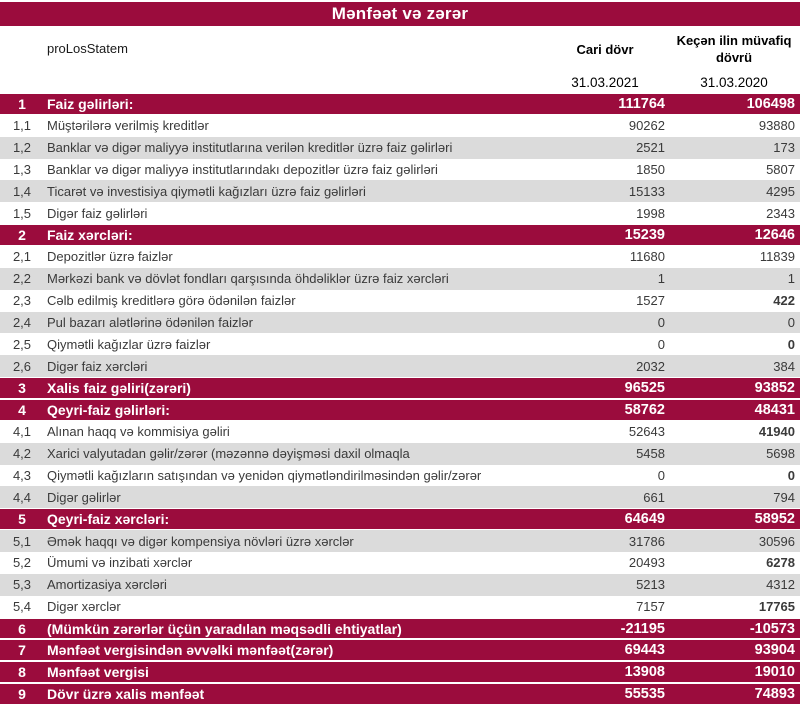 The image size is (800, 707). What do you see at coordinates (776, 541) in the screenshot?
I see `row-value-previous: 30596` at bounding box center [776, 541].